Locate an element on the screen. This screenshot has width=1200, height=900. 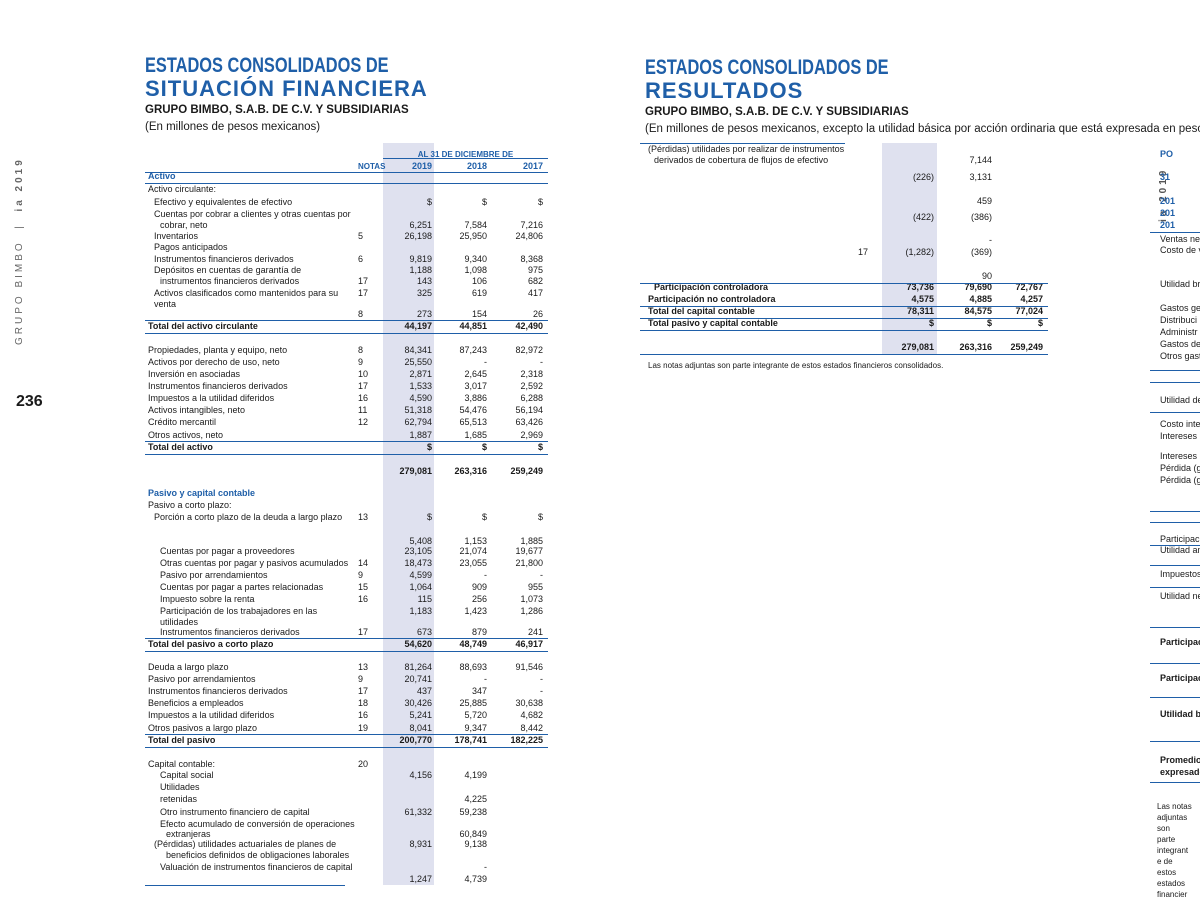
edge-fragment: Utilidad ne is located at coordinates (1180, 596).